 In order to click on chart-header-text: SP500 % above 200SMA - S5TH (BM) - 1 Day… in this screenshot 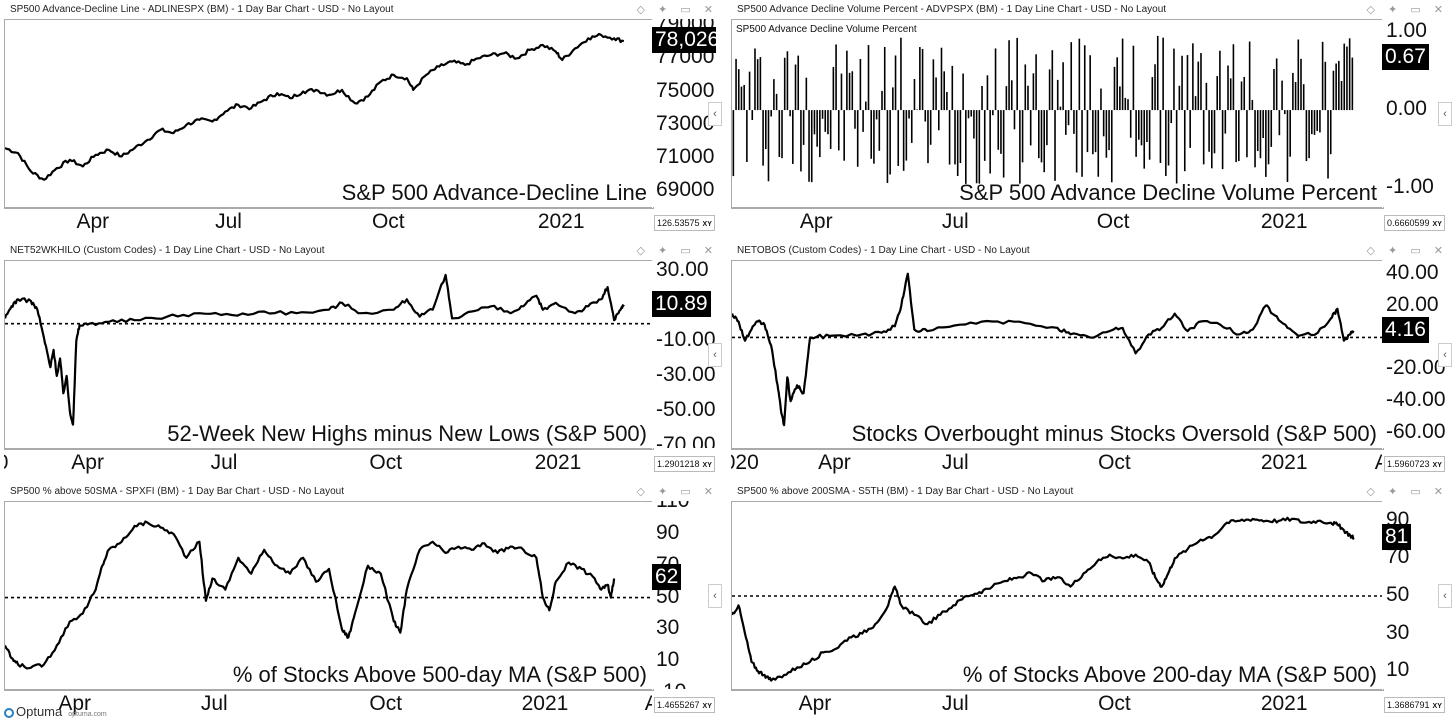, I will do `click(905, 491)`.